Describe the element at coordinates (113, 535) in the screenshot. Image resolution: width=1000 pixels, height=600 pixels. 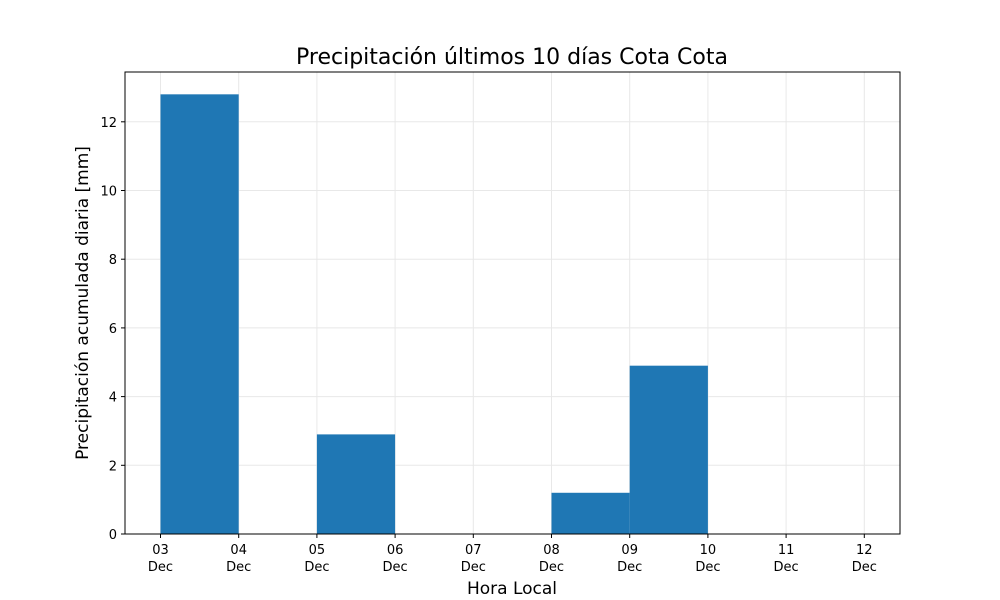
I see `y-tick-label: 0` at that location.